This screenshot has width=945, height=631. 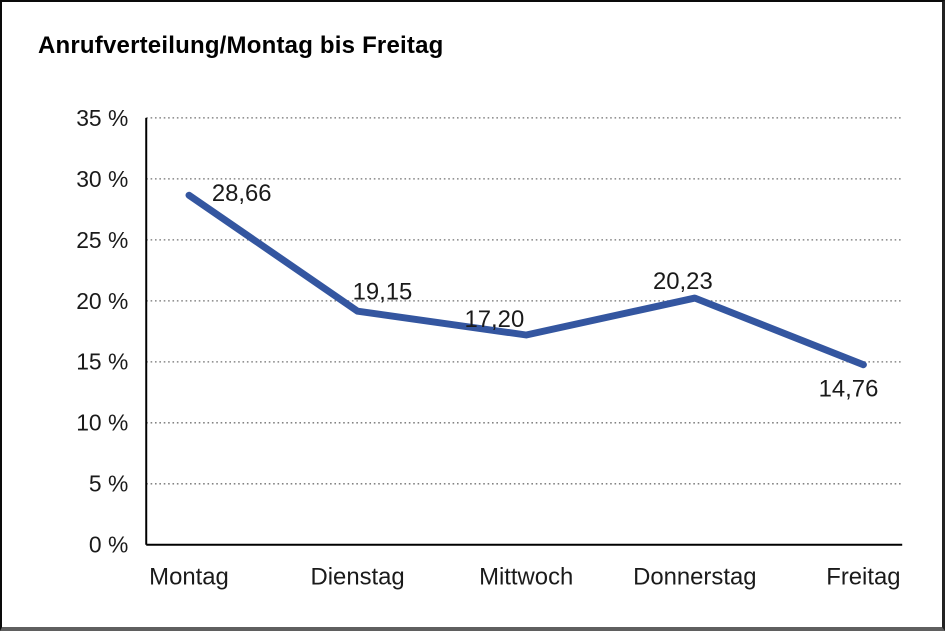 I want to click on y-tick-label: 35 %, so click(x=102, y=118).